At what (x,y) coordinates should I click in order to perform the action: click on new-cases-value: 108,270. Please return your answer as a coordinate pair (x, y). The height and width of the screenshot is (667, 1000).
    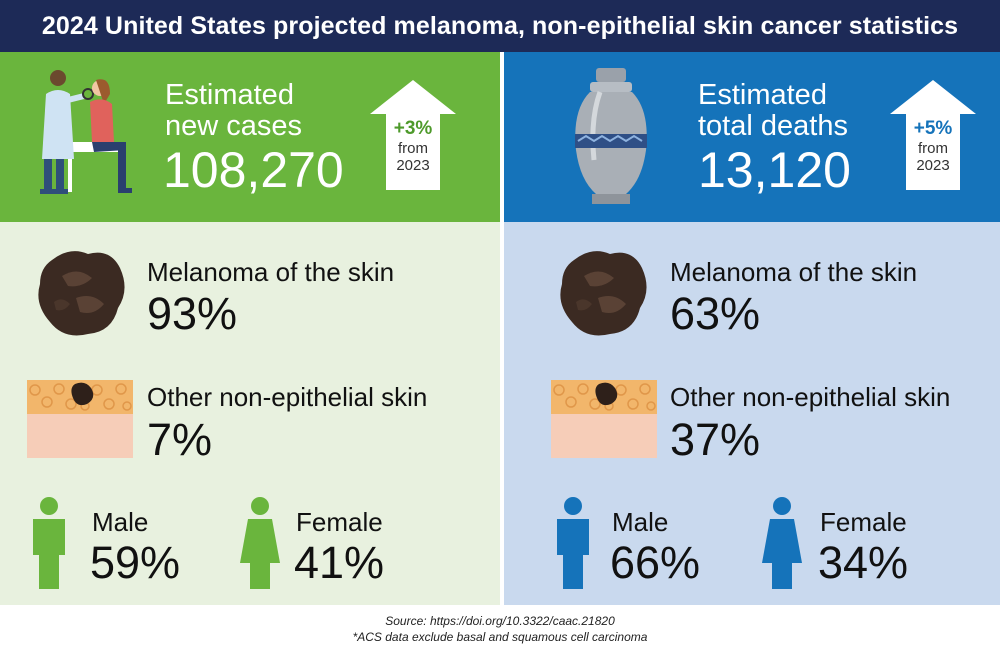
    Looking at the image, I should click on (253, 170).